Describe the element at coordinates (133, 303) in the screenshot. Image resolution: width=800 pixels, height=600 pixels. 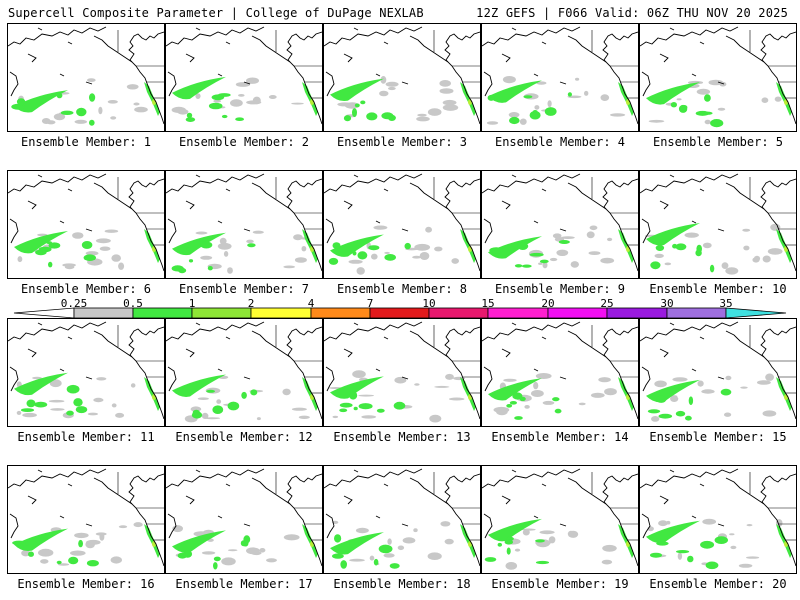
I see `legend-tick-label: 0.5` at that location.